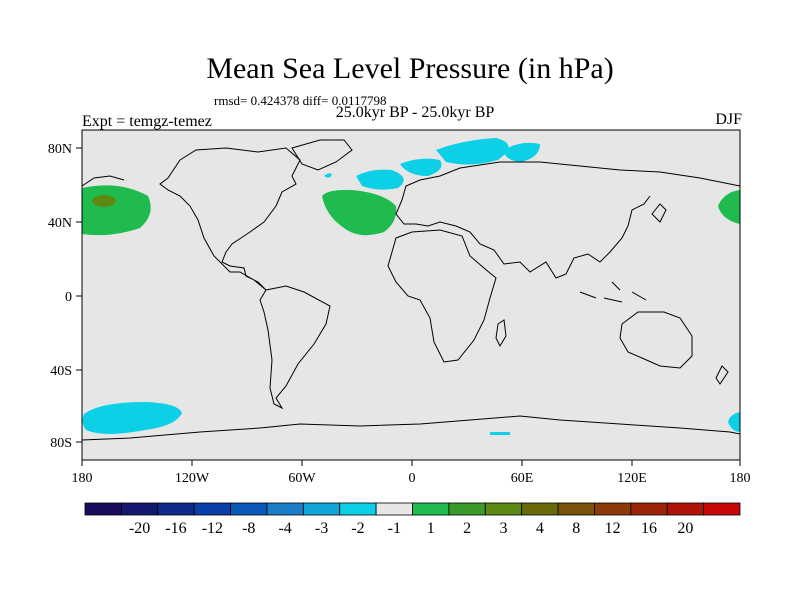 This screenshot has height=600, width=800. Describe the element at coordinates (104, 201) in the screenshot. I see `north-pacific-core-patch` at that location.